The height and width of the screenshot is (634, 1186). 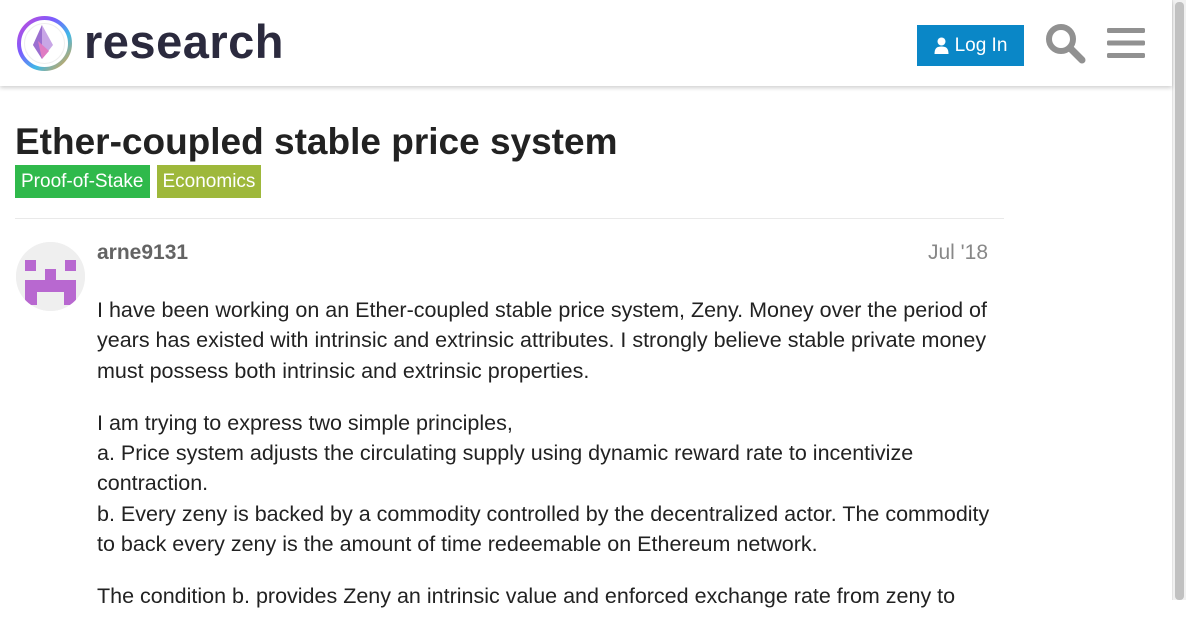 What do you see at coordinates (957, 252) in the screenshot?
I see `post-date: Jul '18` at bounding box center [957, 252].